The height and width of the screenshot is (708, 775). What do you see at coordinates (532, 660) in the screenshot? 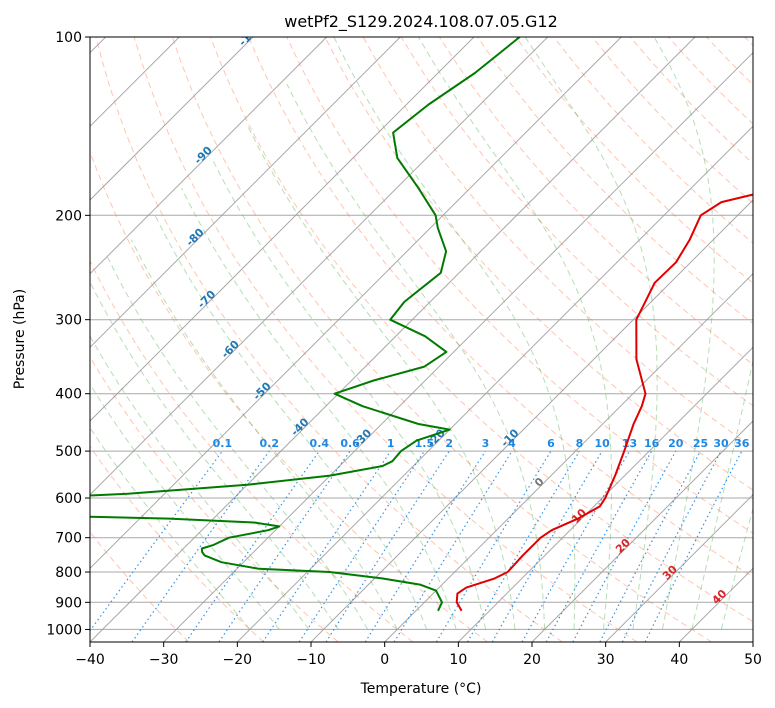
I see `x-tick-label: 20` at bounding box center [532, 660].